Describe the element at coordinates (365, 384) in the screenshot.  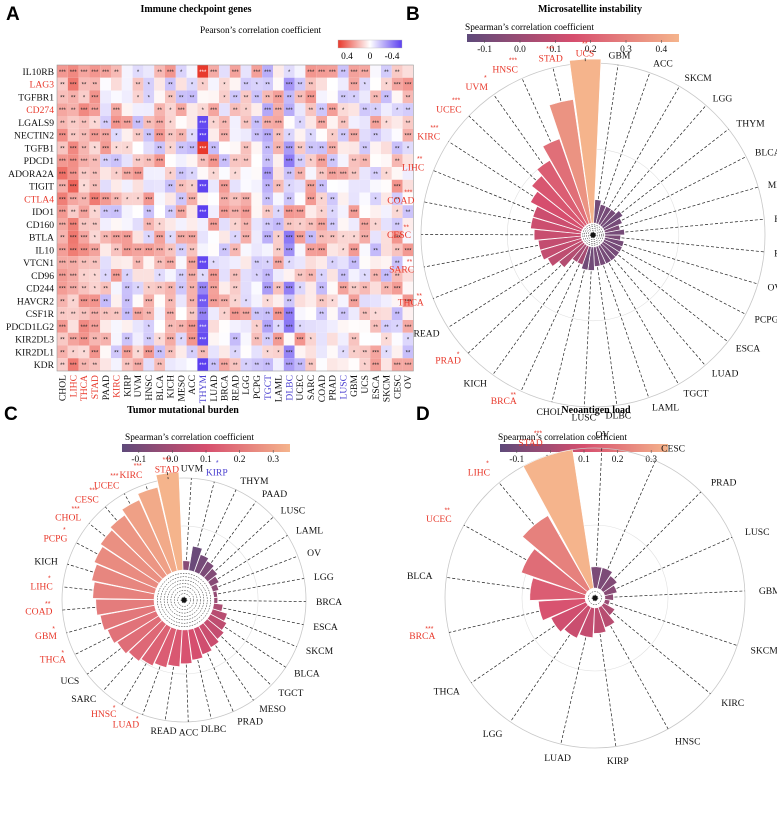
I see `heatmap-column-label: UCS` at that location.